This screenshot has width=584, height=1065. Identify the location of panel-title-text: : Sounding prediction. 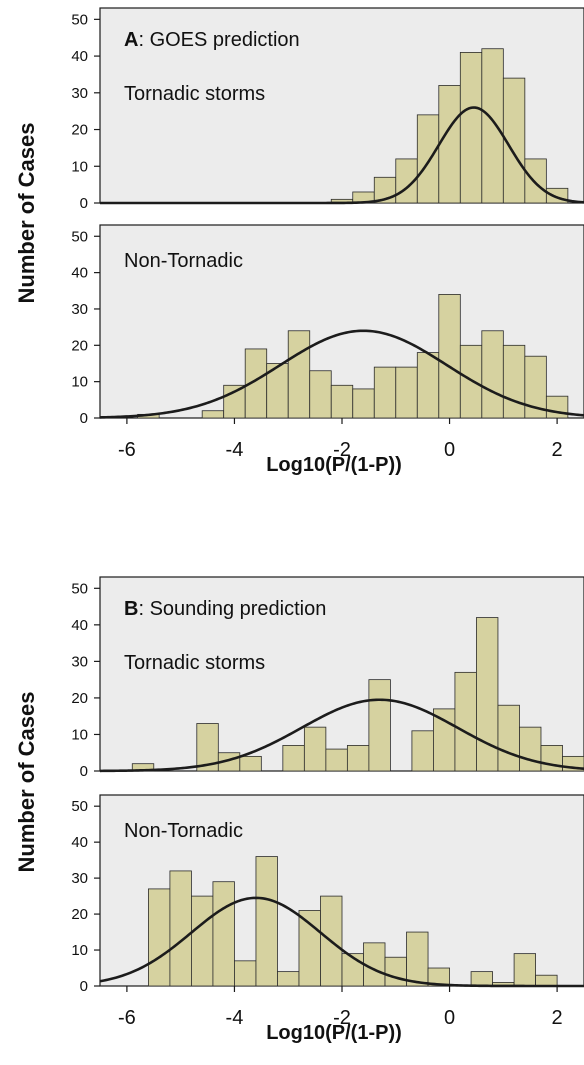
(232, 609).